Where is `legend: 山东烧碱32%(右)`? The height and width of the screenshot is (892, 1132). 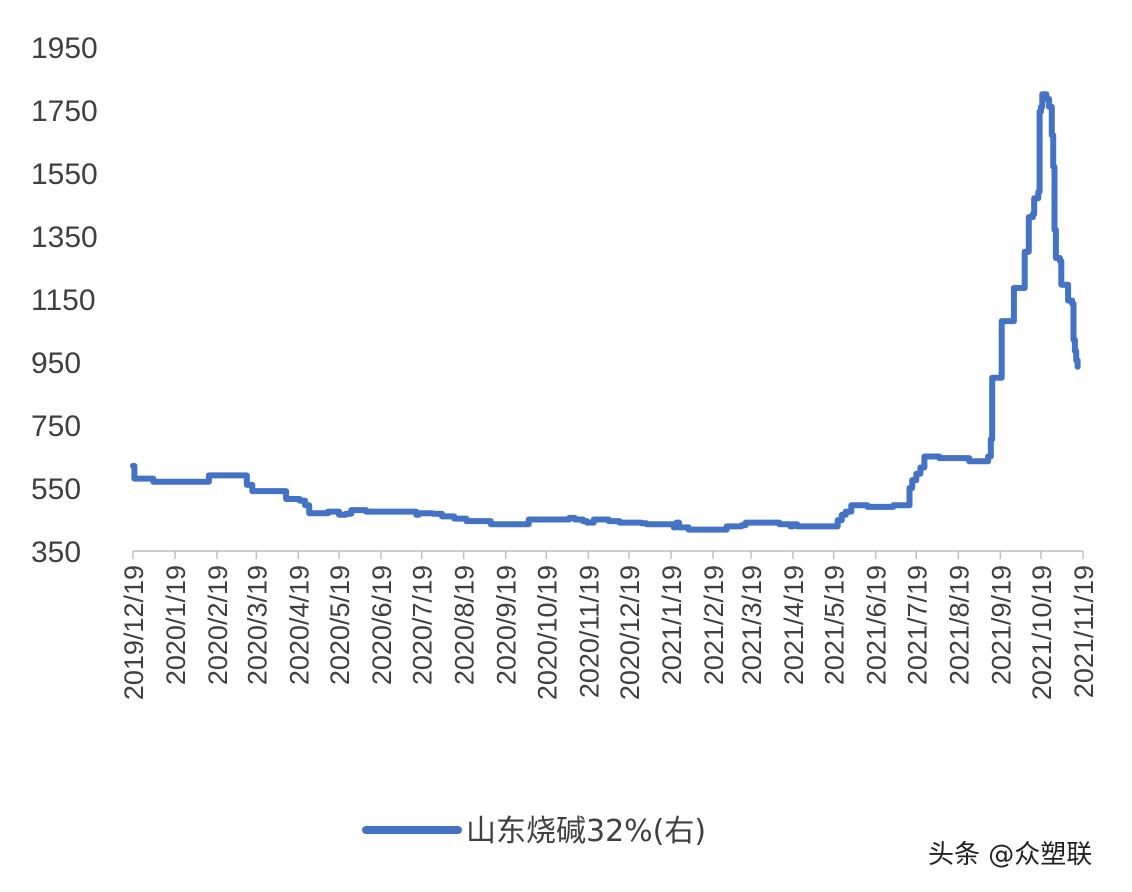
legend: 山东烧碱32%(右) is located at coordinates (534, 831).